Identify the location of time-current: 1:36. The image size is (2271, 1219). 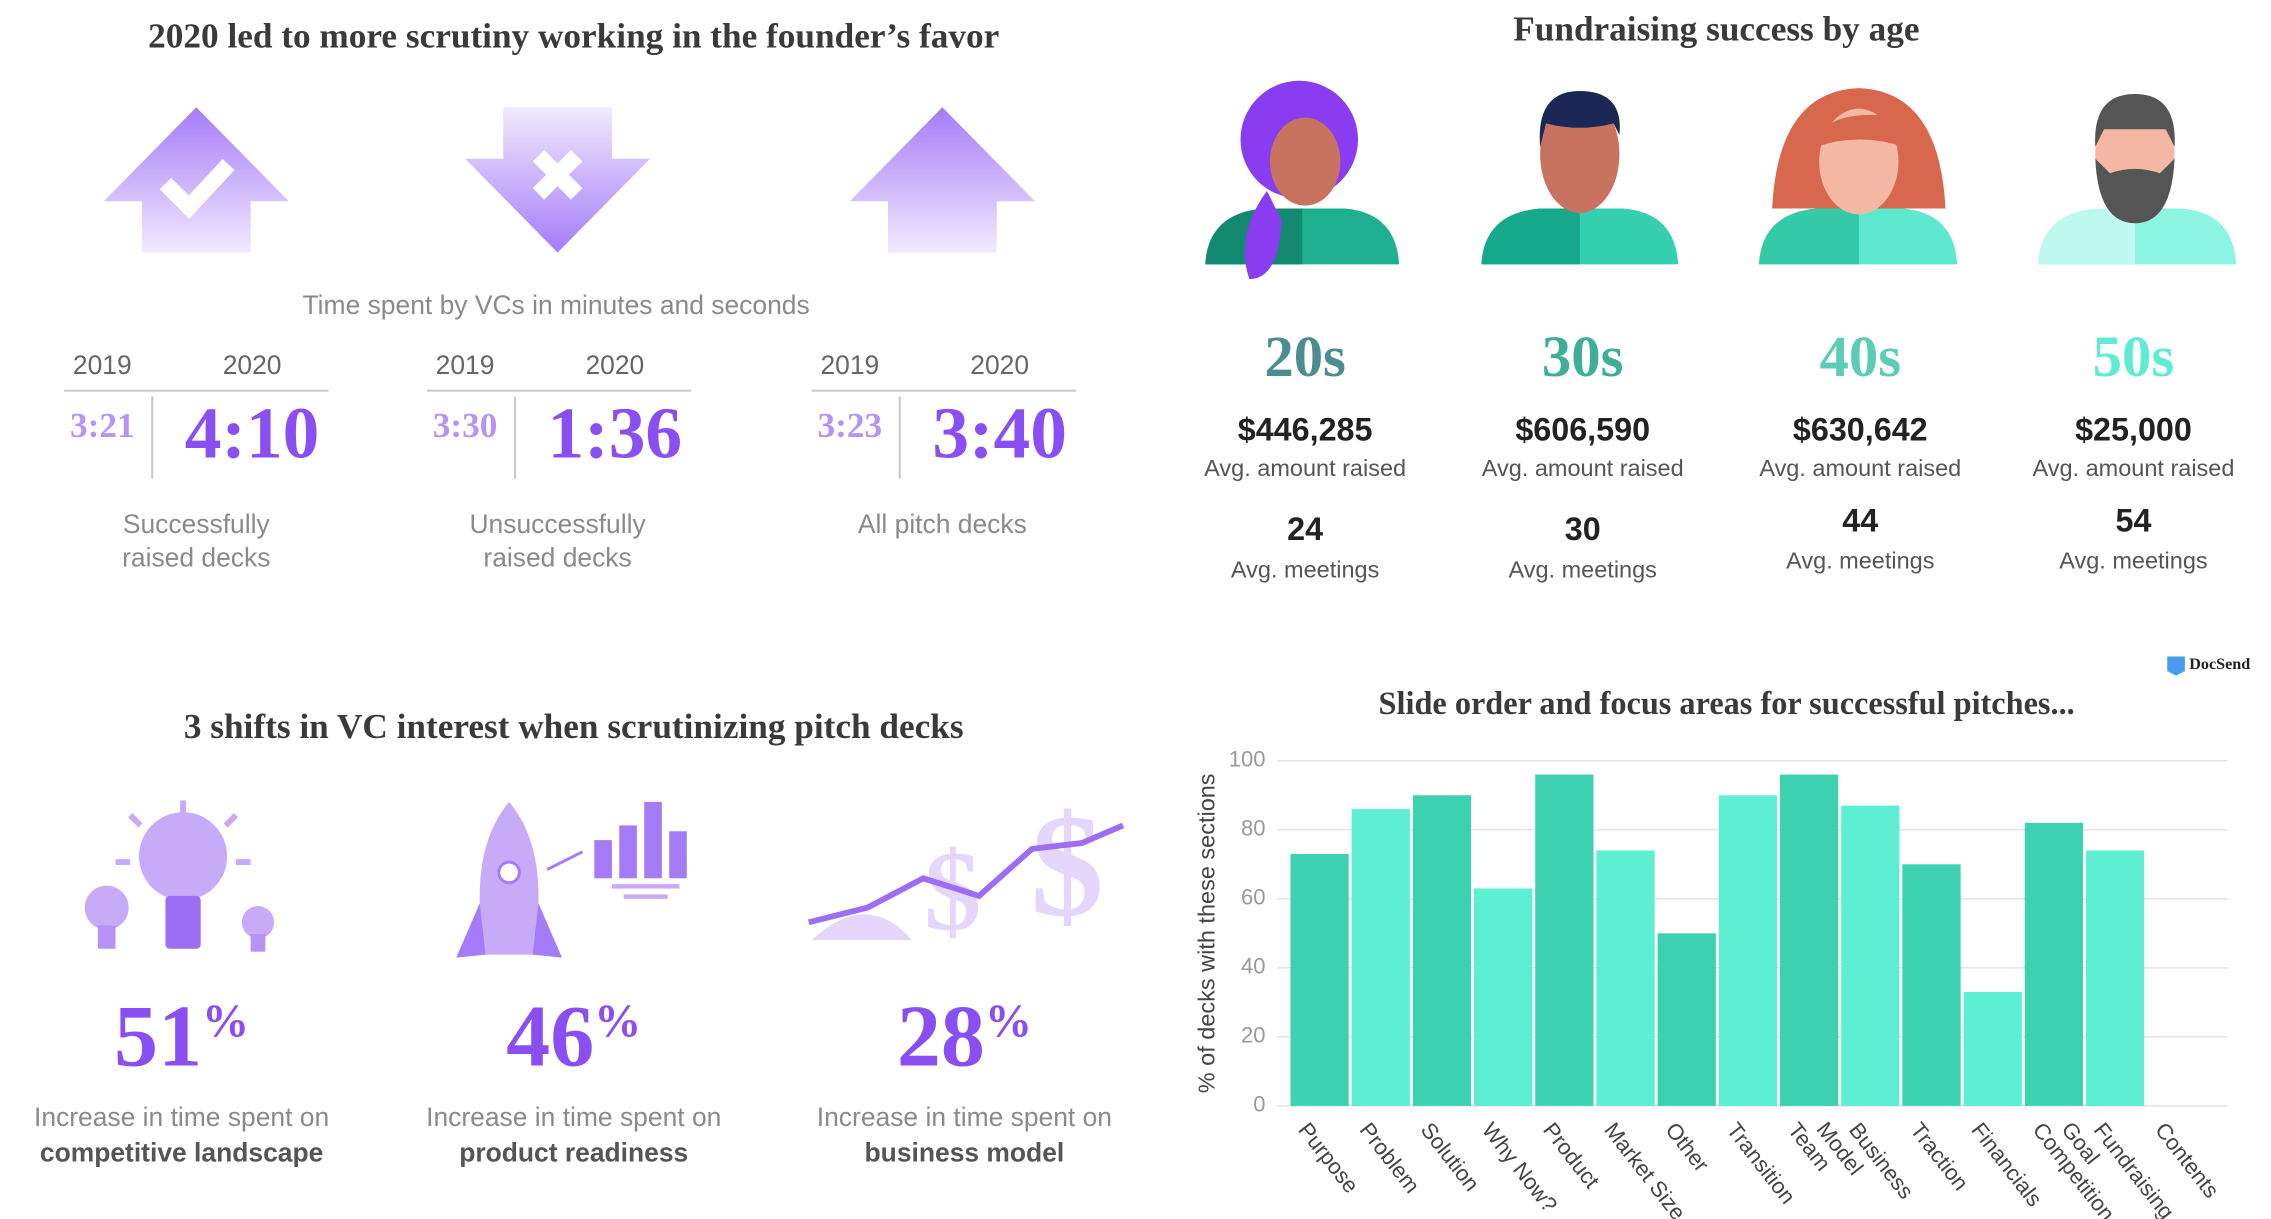
(615, 432).